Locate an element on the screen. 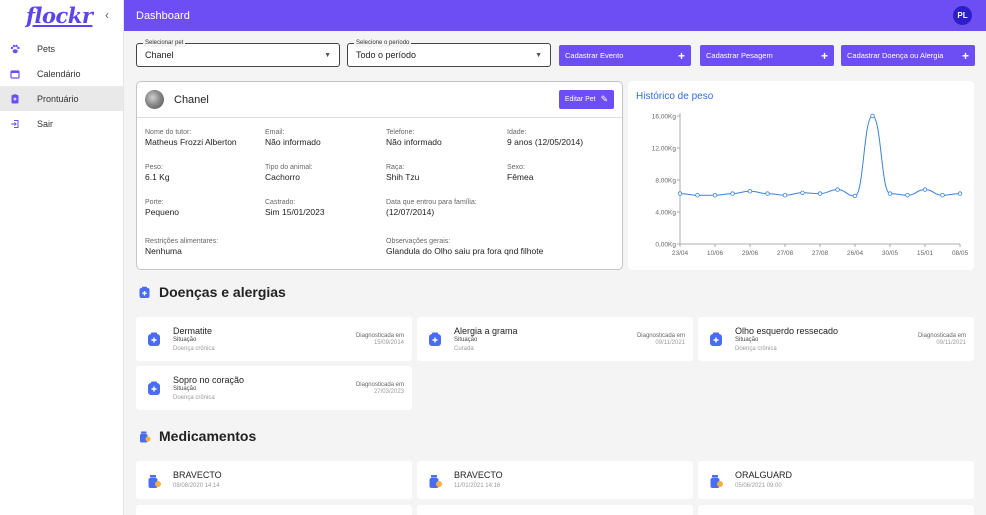 The width and height of the screenshot is (986, 515). edit-pet-button: Editar Pet ✎ is located at coordinates (586, 99).